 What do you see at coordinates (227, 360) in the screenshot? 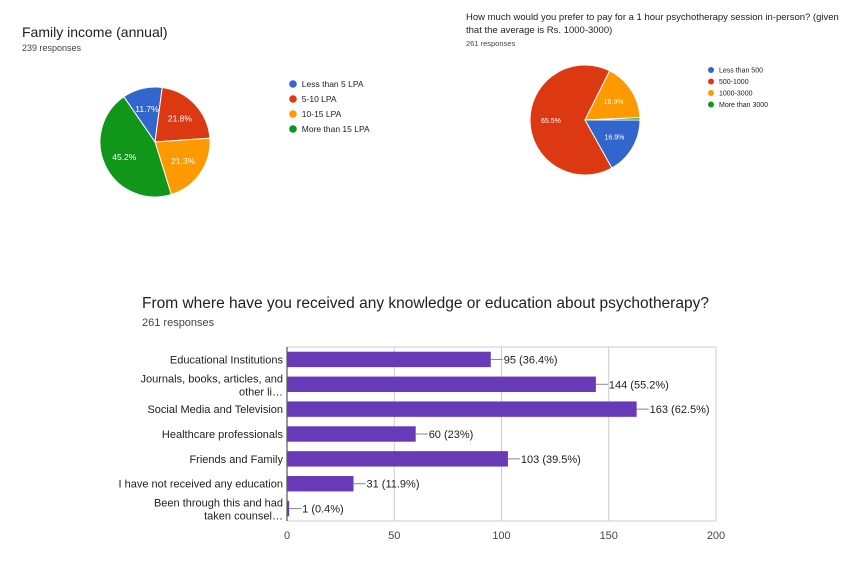
I see `y-category-label: Educational Institutions` at bounding box center [227, 360].